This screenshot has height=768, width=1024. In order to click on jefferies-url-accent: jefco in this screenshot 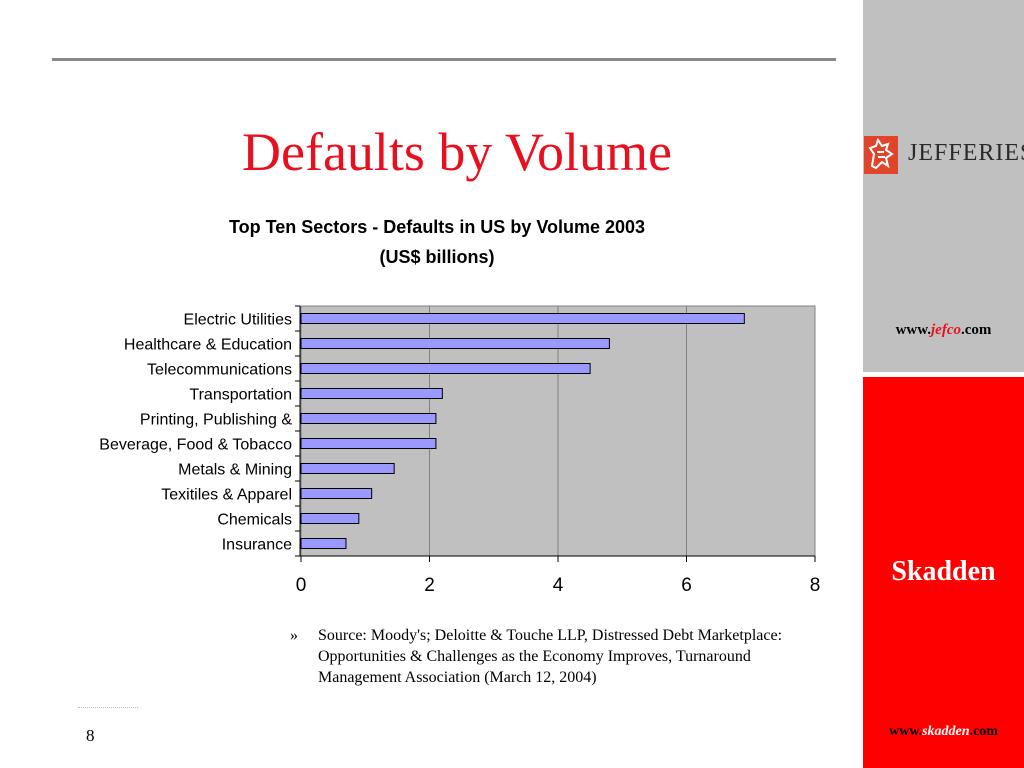, I will do `click(946, 330)`.